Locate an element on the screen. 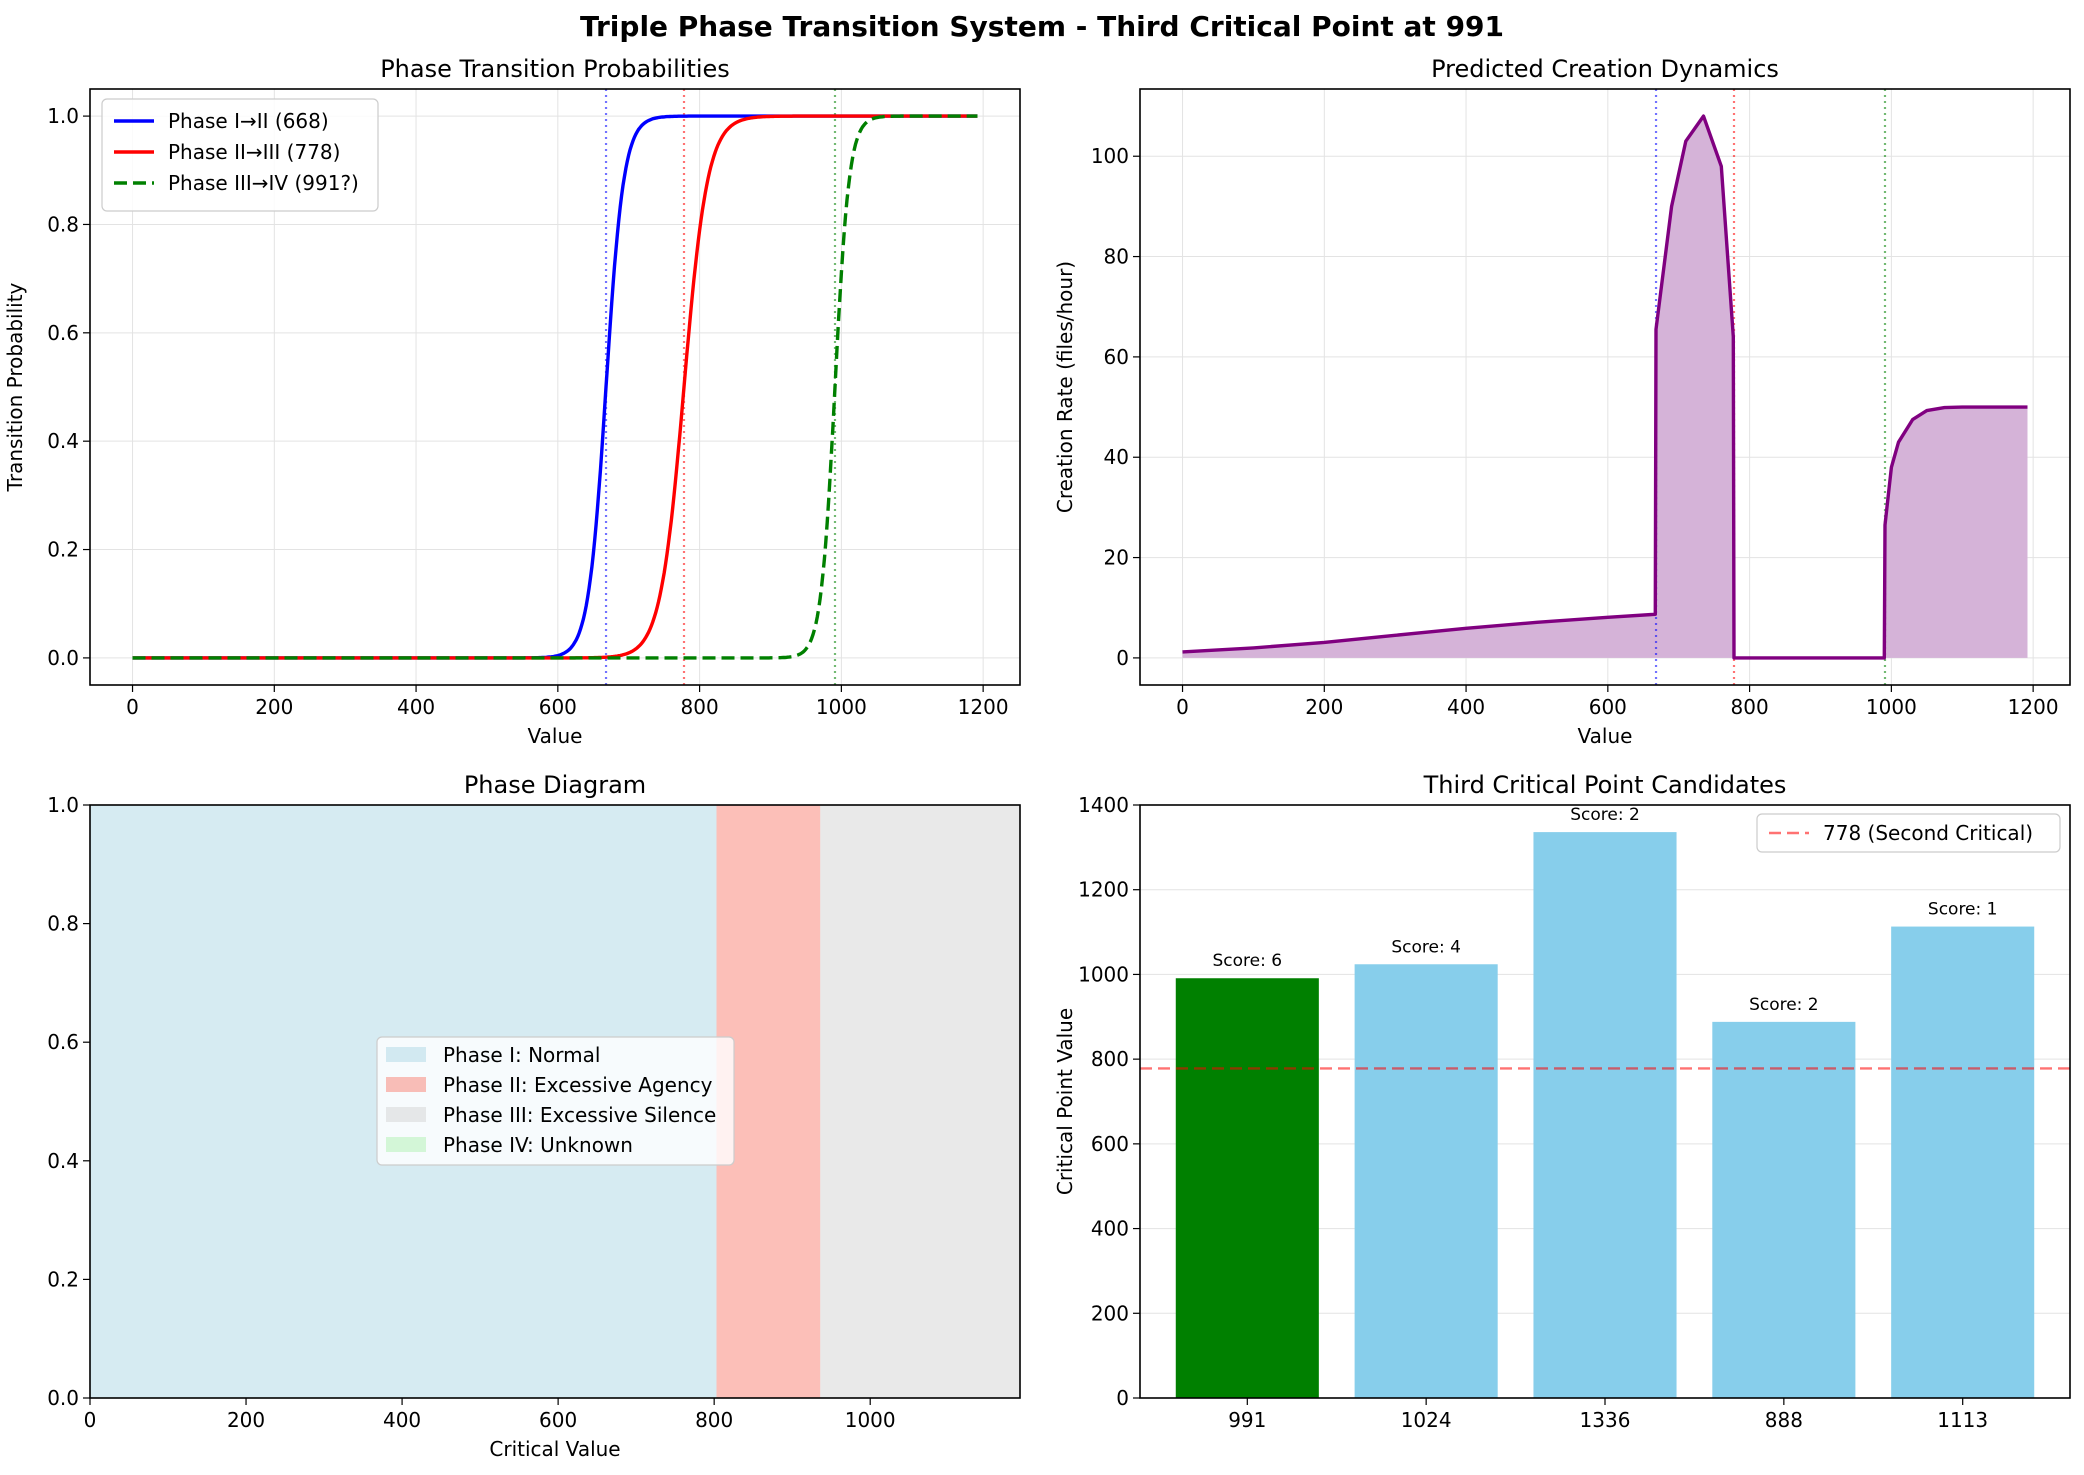 This screenshot has width=2084, height=1475. phase-x-tick-label: 800 is located at coordinates (714, 1420).